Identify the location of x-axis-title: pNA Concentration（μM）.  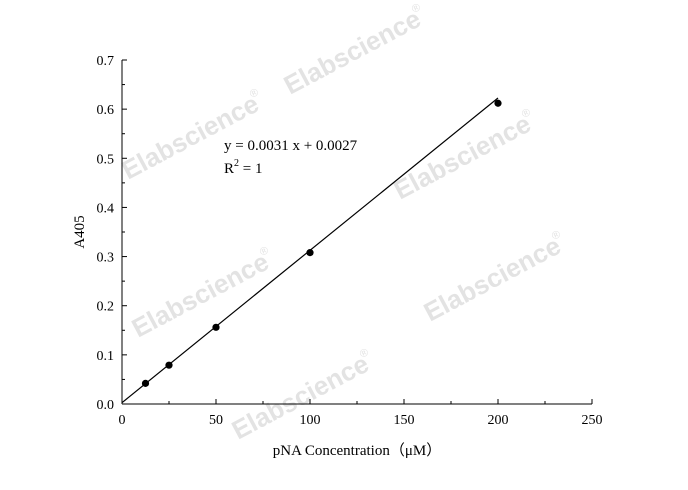
(357, 450).